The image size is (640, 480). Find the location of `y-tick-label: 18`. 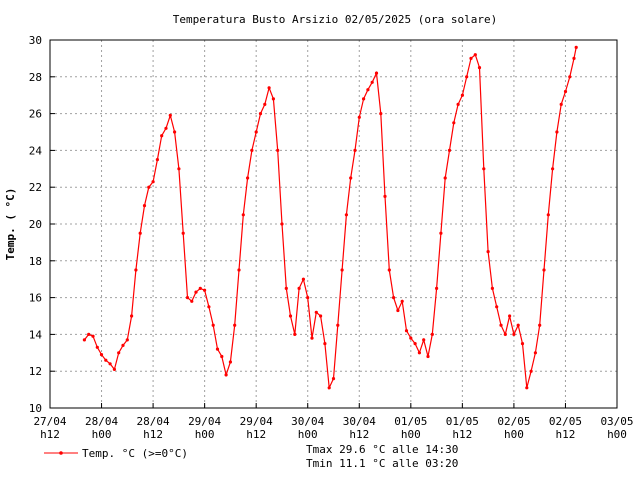

y-tick-label: 18 is located at coordinates (35, 261).